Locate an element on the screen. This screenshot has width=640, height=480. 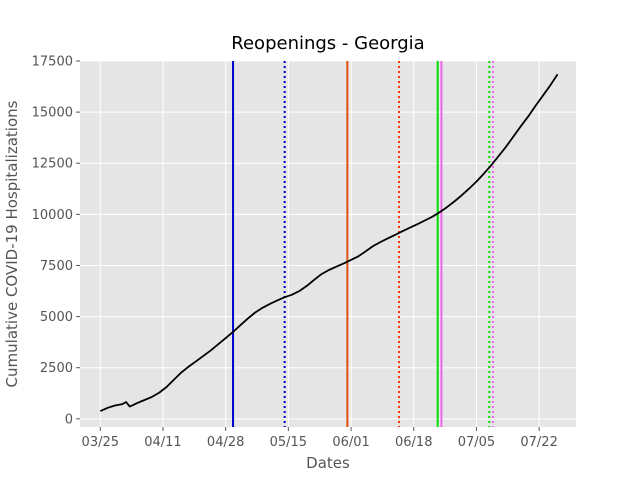
y-ticks: 0 2500 5000 7500 10000 12500 15000 17500 is located at coordinates (56, 241).